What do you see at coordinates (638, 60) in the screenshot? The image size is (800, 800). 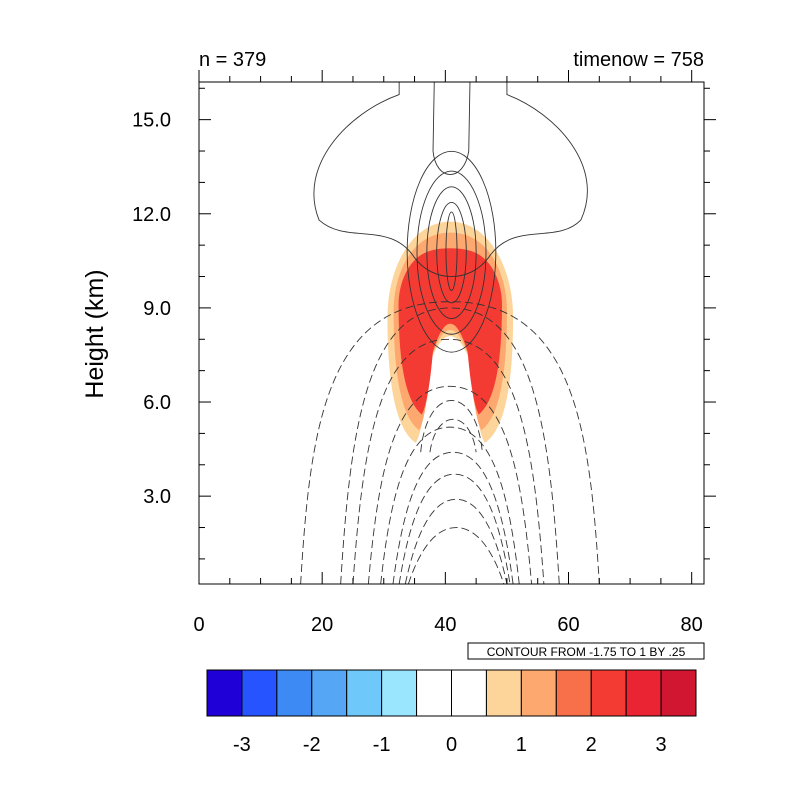 I see `title-right: timenow = 758` at bounding box center [638, 60].